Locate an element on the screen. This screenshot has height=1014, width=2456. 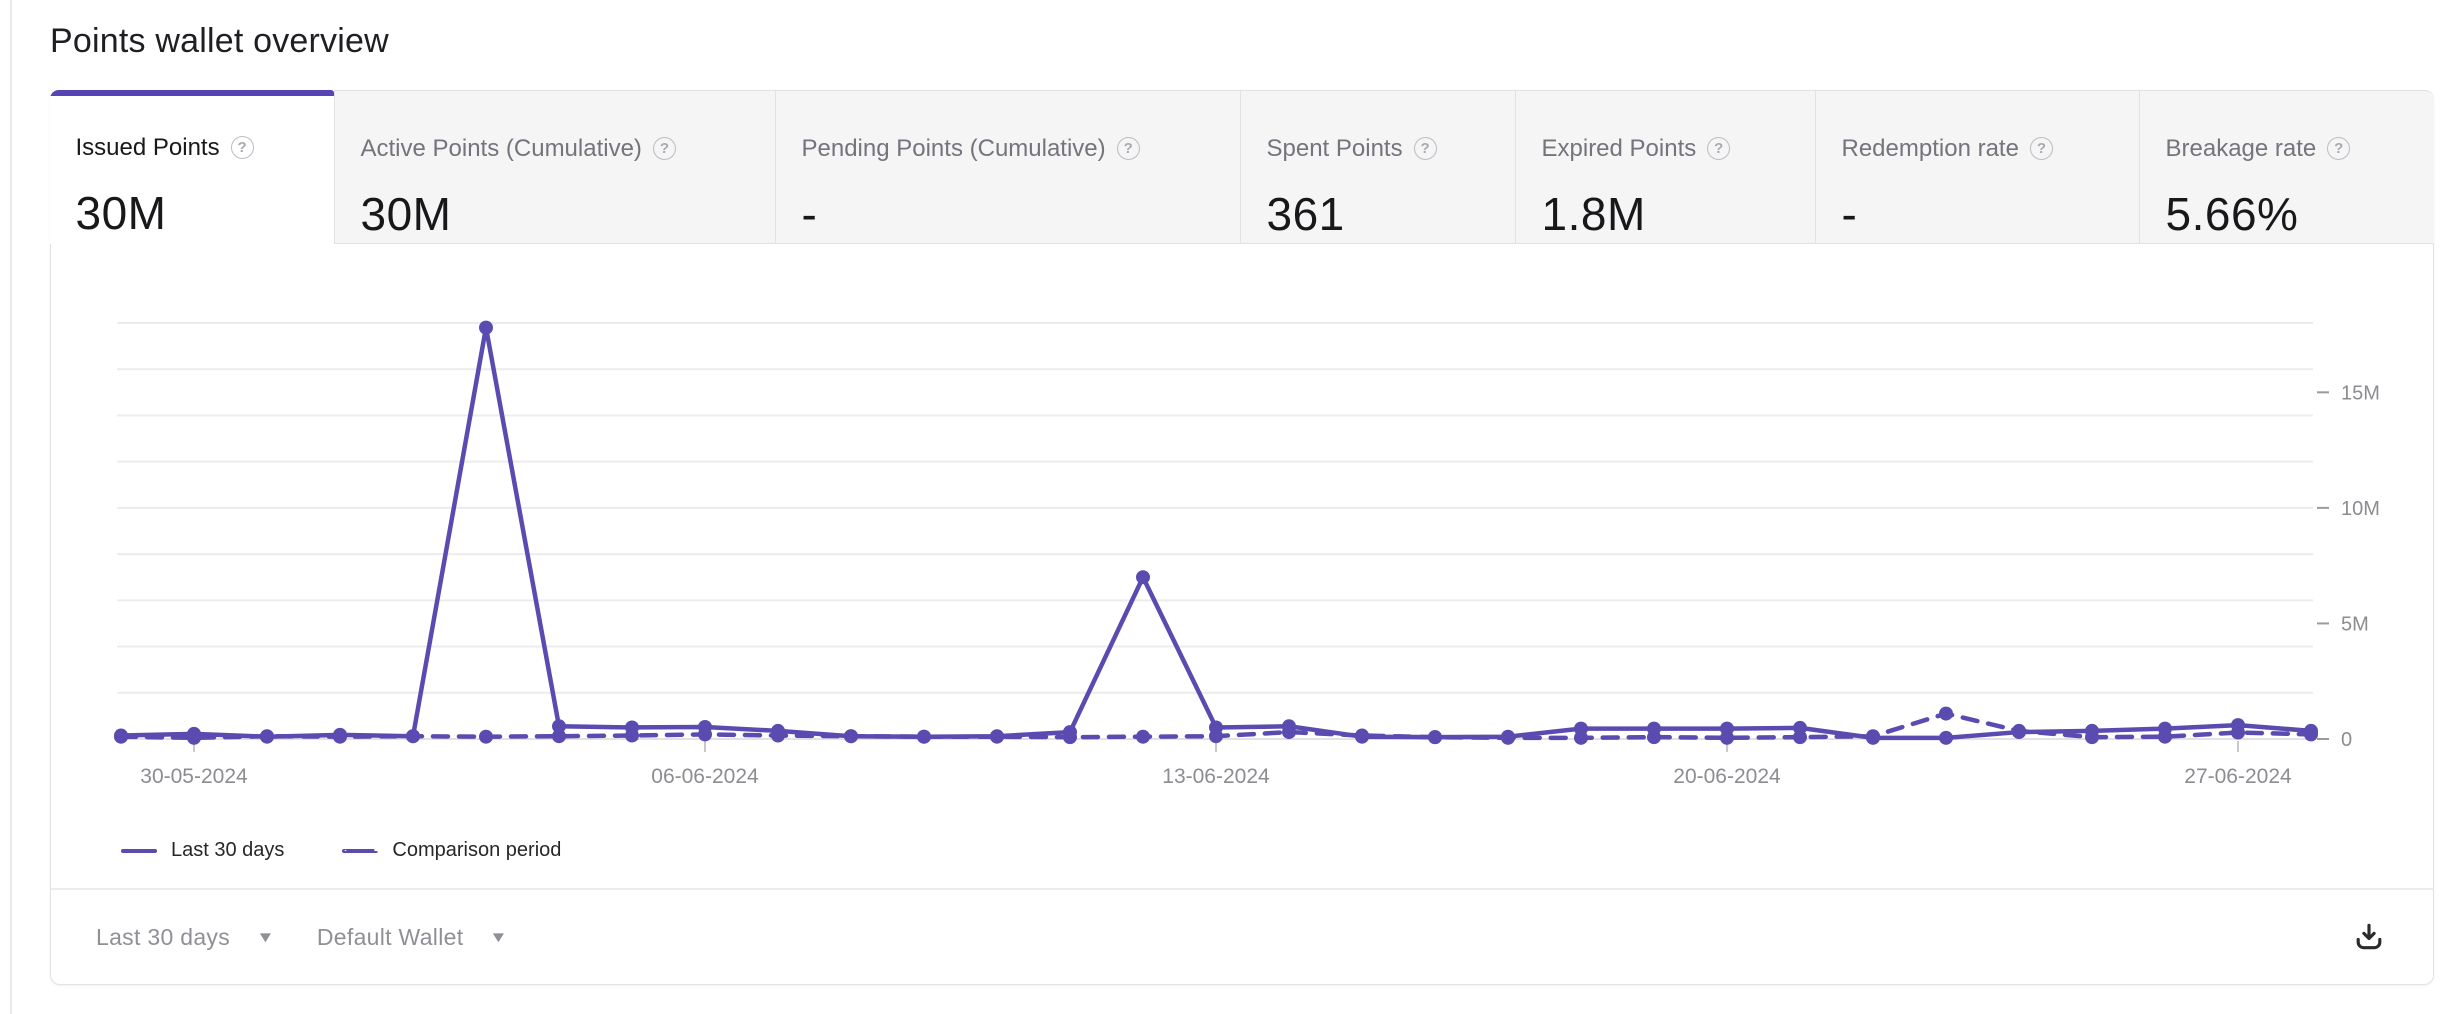
metric-tab-breakage-rate: Breakage rate? 5.66% is located at coordinates (2286, 166).